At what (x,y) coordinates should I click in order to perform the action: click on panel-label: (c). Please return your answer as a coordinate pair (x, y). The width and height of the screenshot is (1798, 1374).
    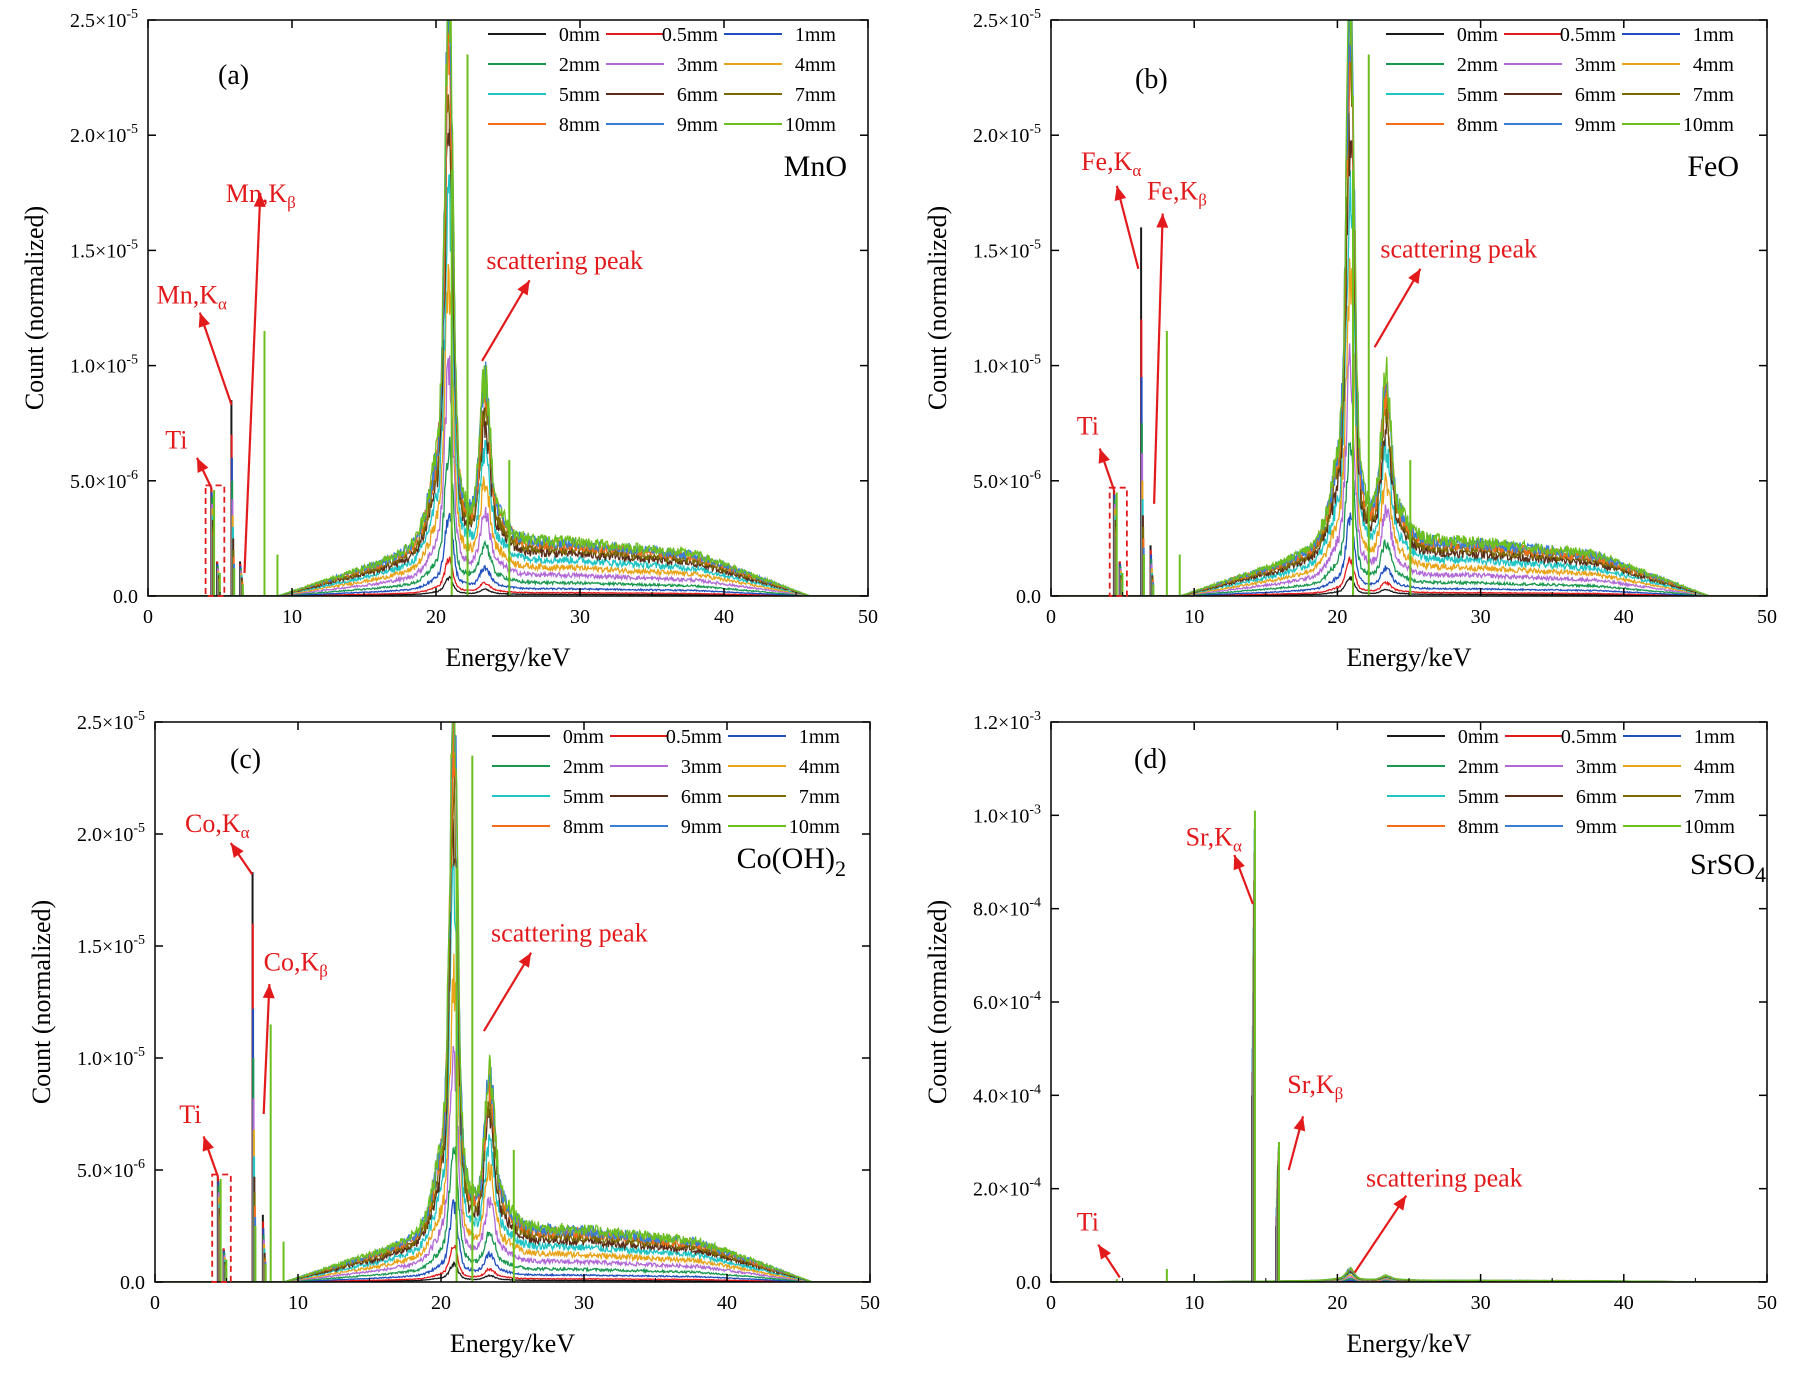
    Looking at the image, I should click on (245, 759).